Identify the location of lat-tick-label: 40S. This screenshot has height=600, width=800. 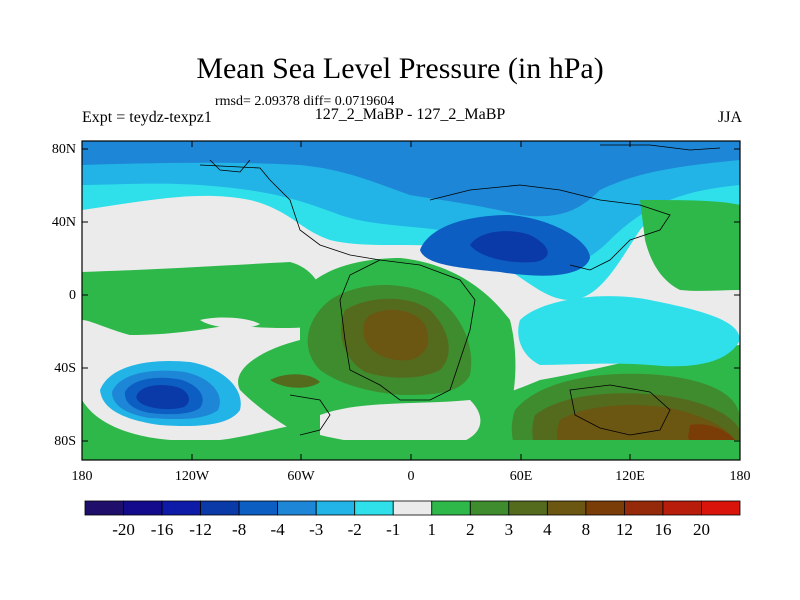
(65, 368).